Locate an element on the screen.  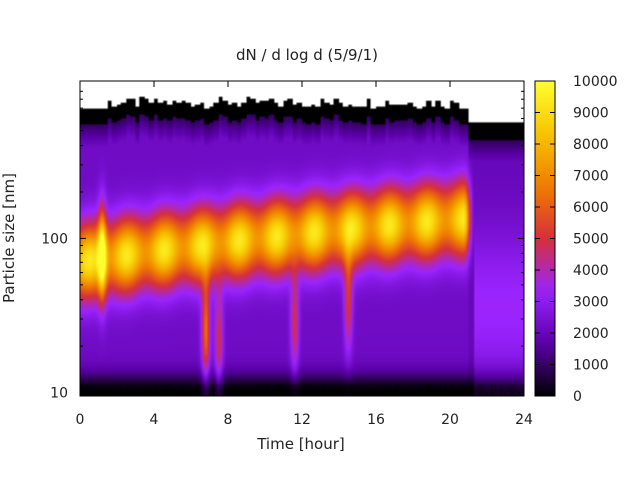
colorbar-tick-label: 0 is located at coordinates (577, 397).